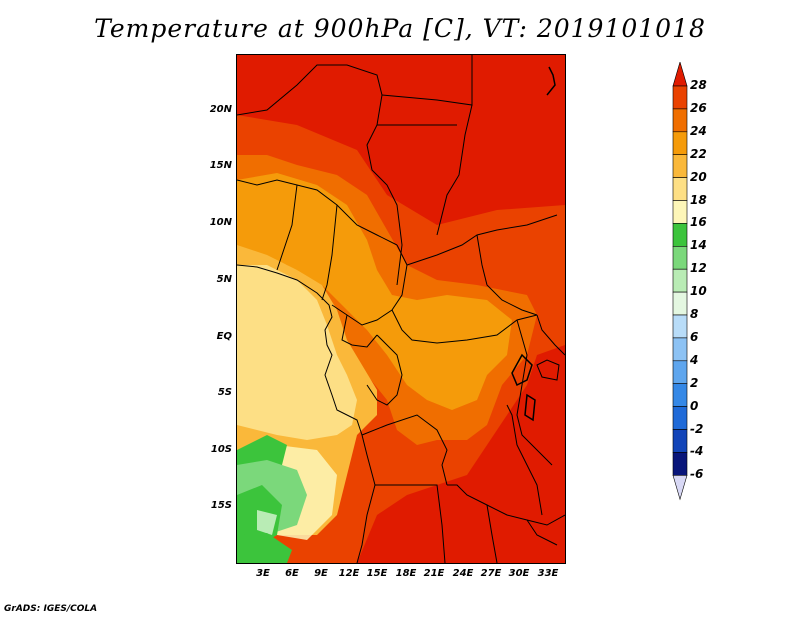 The height and width of the screenshot is (618, 800). I want to click on colorbar-top-arrow, so click(680, 74).